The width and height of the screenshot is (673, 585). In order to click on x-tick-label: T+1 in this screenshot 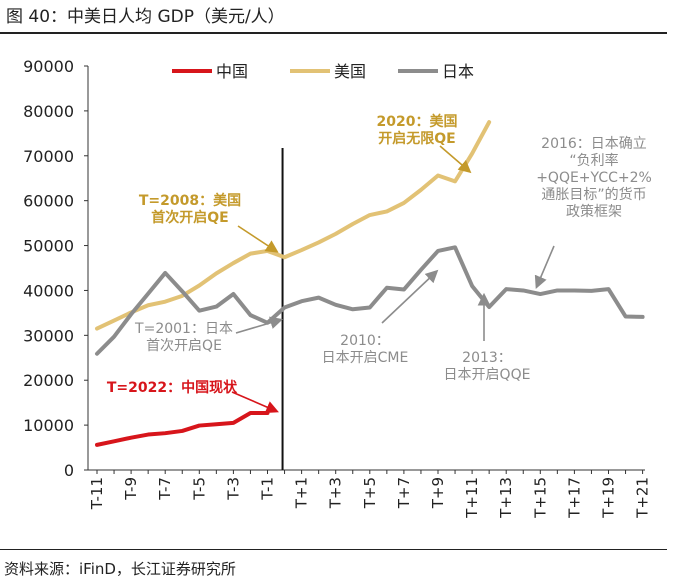, I will do `click(302, 493)`.